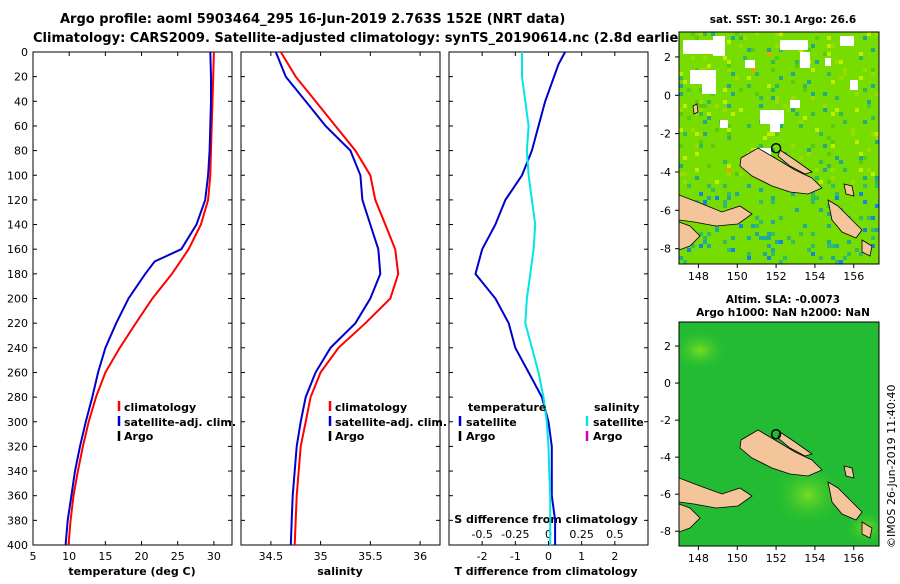 This screenshot has height=584, width=900. Describe the element at coordinates (481, 534) in the screenshot. I see `s-diff-tick-label: -0.5` at that location.